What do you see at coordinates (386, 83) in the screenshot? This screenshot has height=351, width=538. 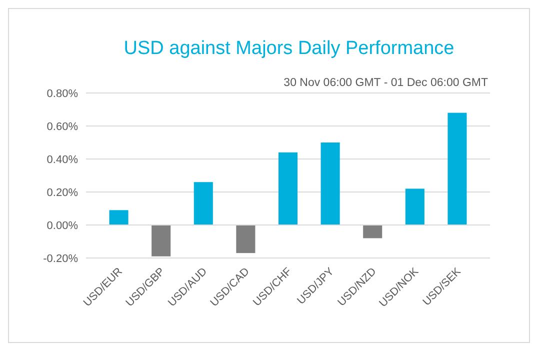 I see `chart-subtitle: 30 Nov 06:00 GMT - 01 Dec 06:00 GMT` at bounding box center [386, 83].